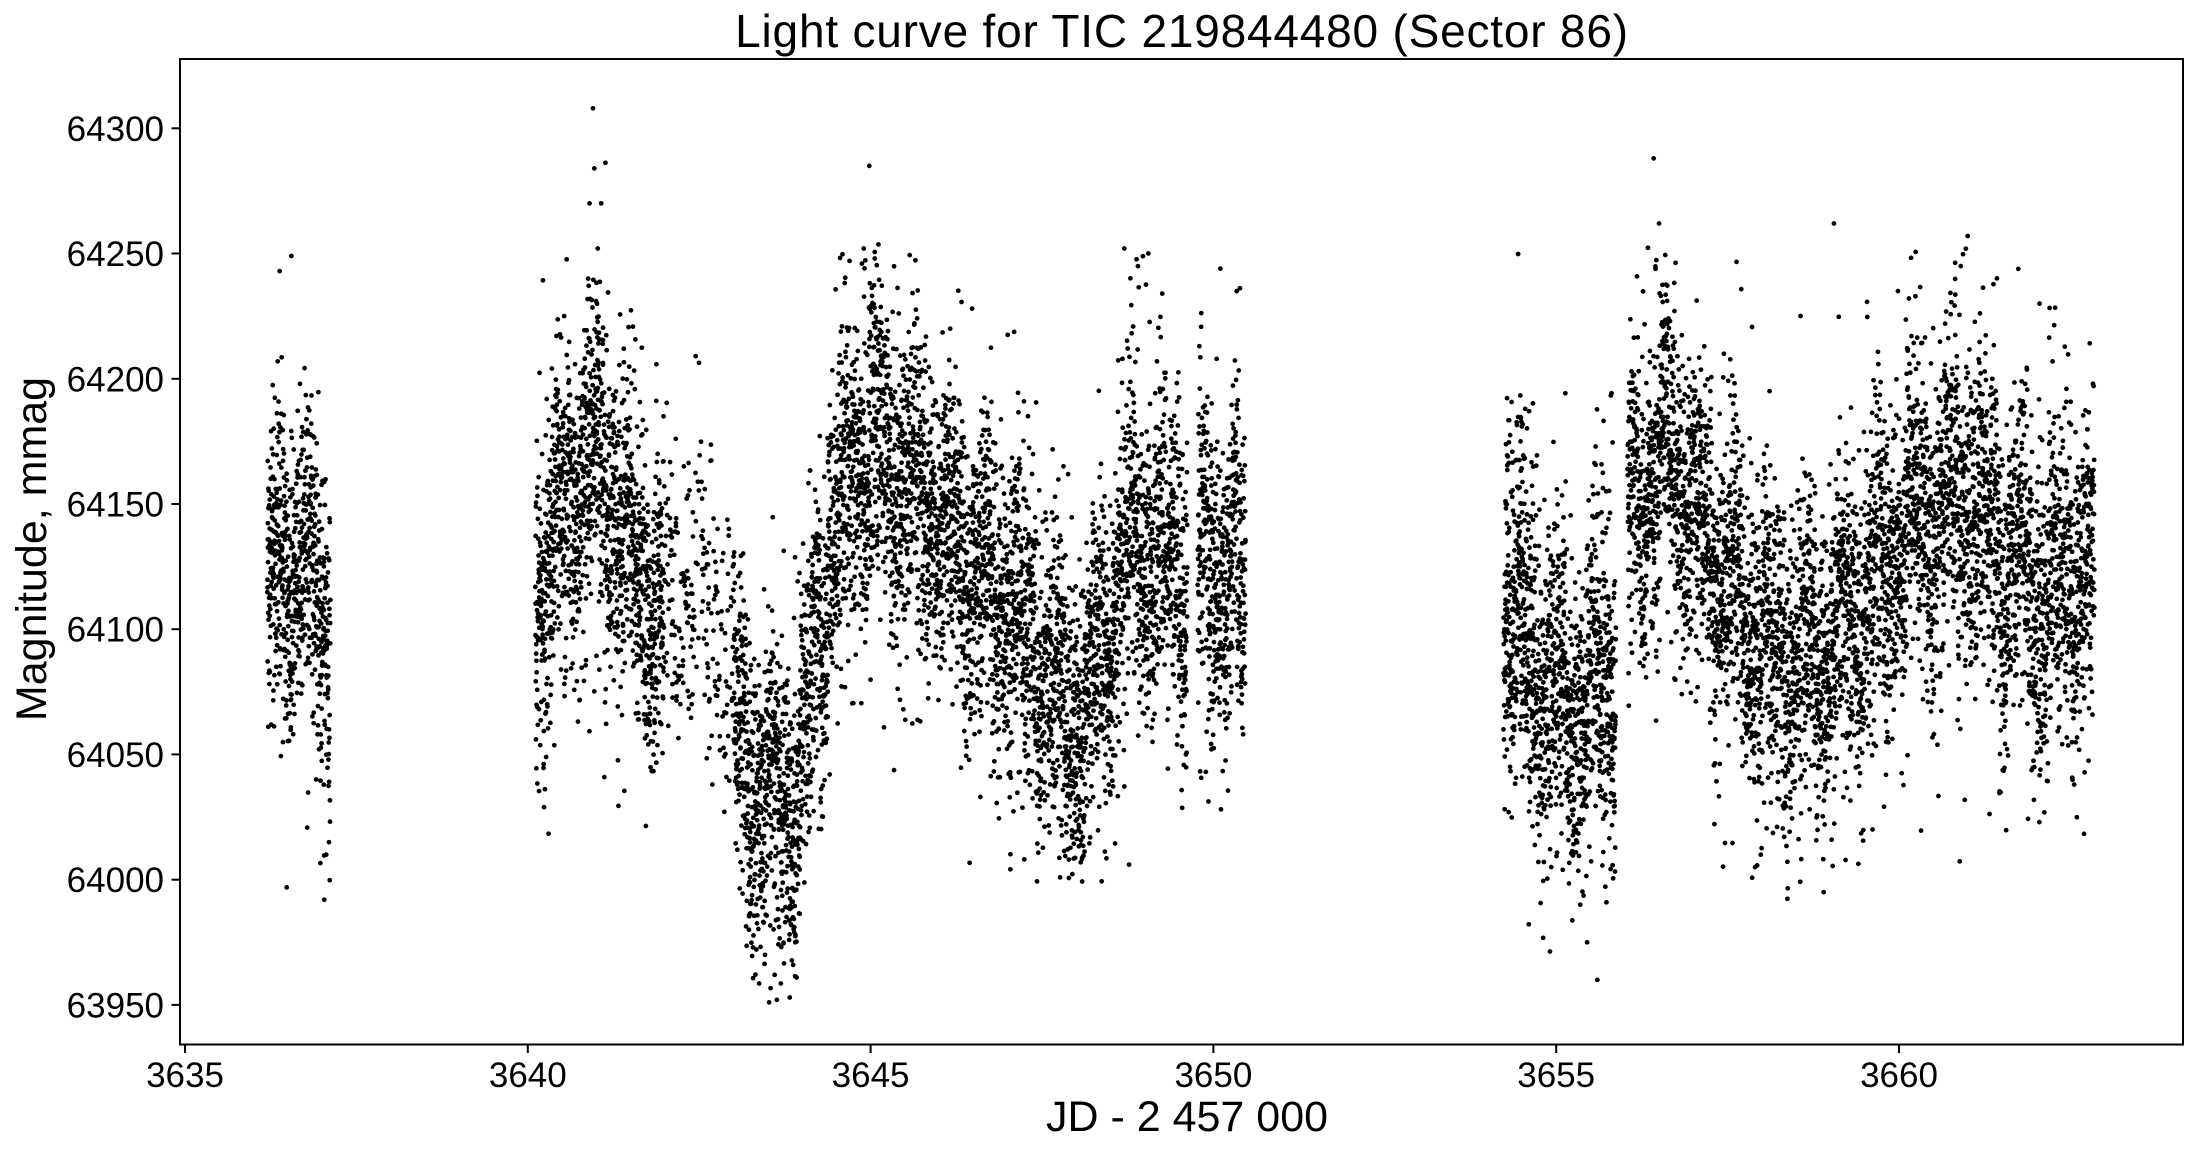 The width and height of the screenshot is (2198, 1152). I want to click on svg-text: 3650, so click(1213, 1075).